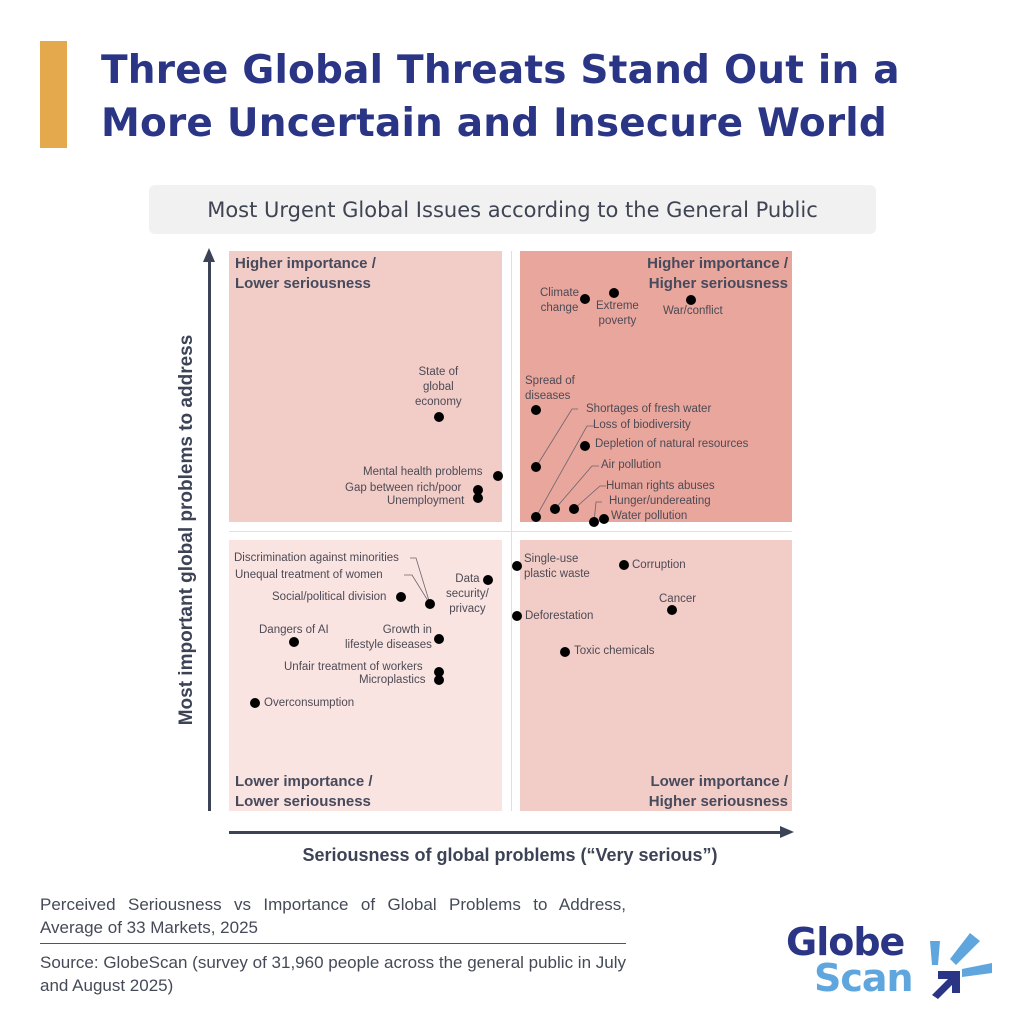 Image resolution: width=1024 pixels, height=1024 pixels. What do you see at coordinates (536, 410) in the screenshot?
I see `point-spread-of-diseases` at bounding box center [536, 410].